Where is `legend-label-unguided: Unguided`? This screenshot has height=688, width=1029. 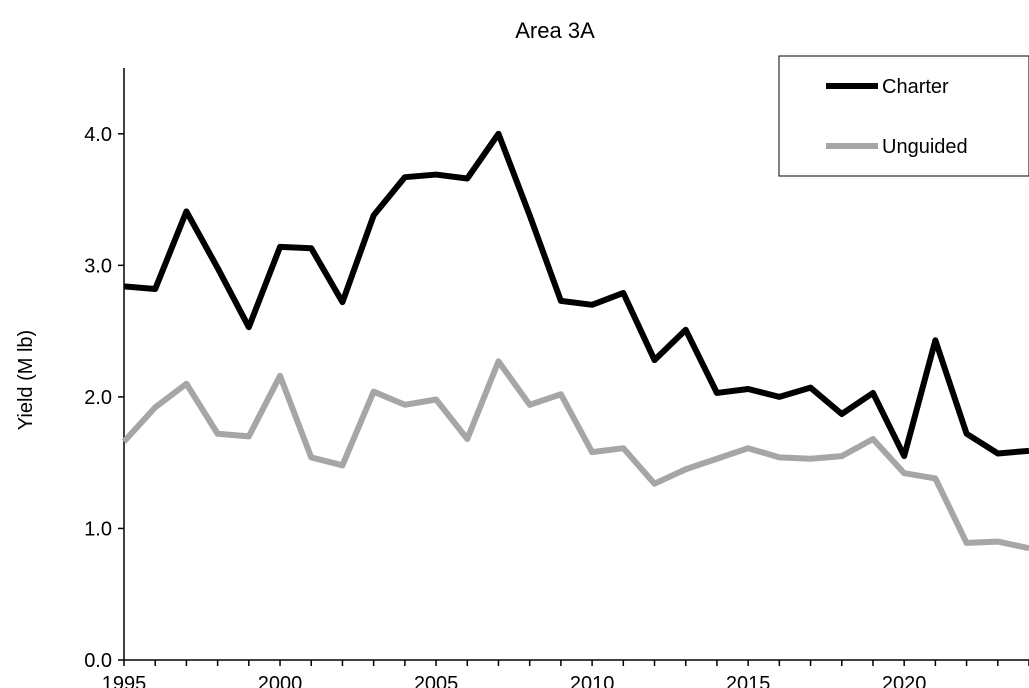
legend-label-unguided: Unguided is located at coordinates (925, 147).